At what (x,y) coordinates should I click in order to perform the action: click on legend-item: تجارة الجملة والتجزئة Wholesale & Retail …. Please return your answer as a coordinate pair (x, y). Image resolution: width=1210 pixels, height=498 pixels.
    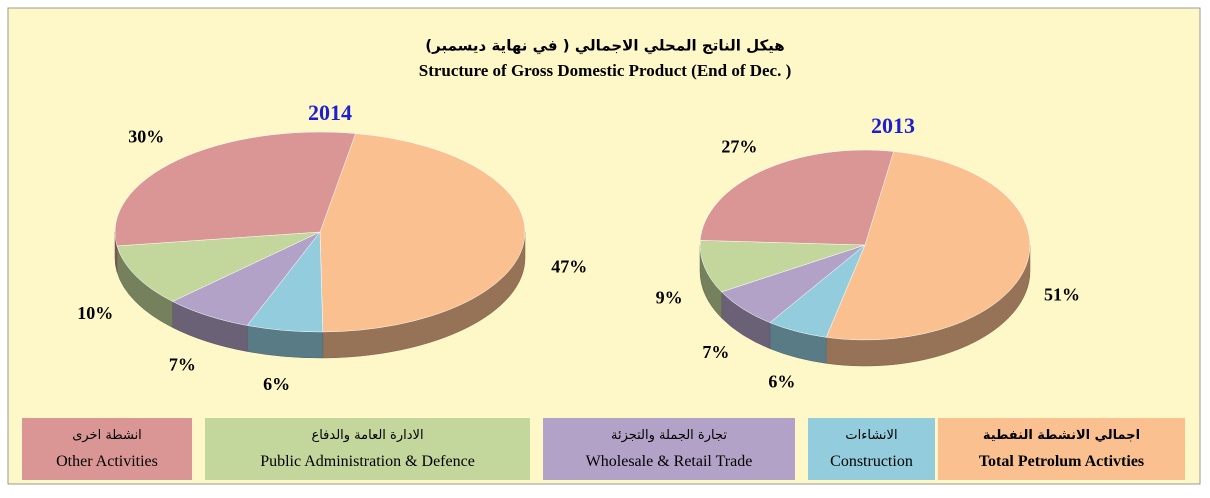
    Looking at the image, I should click on (669, 449).